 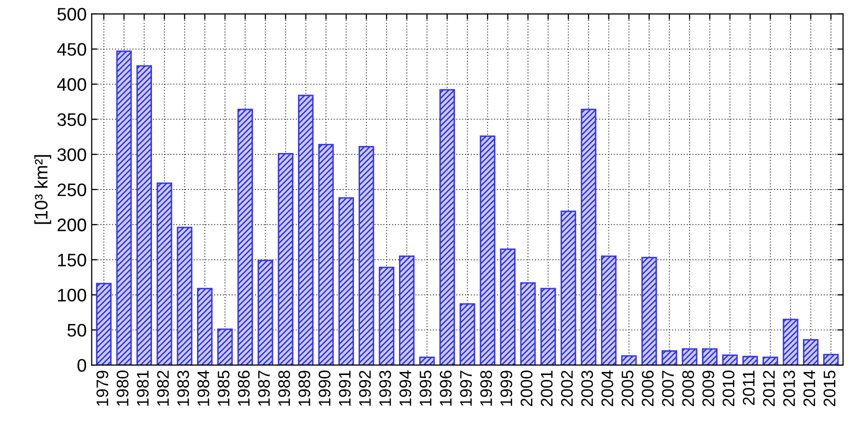 I want to click on x-tick-label: 1999, so click(x=506, y=388).